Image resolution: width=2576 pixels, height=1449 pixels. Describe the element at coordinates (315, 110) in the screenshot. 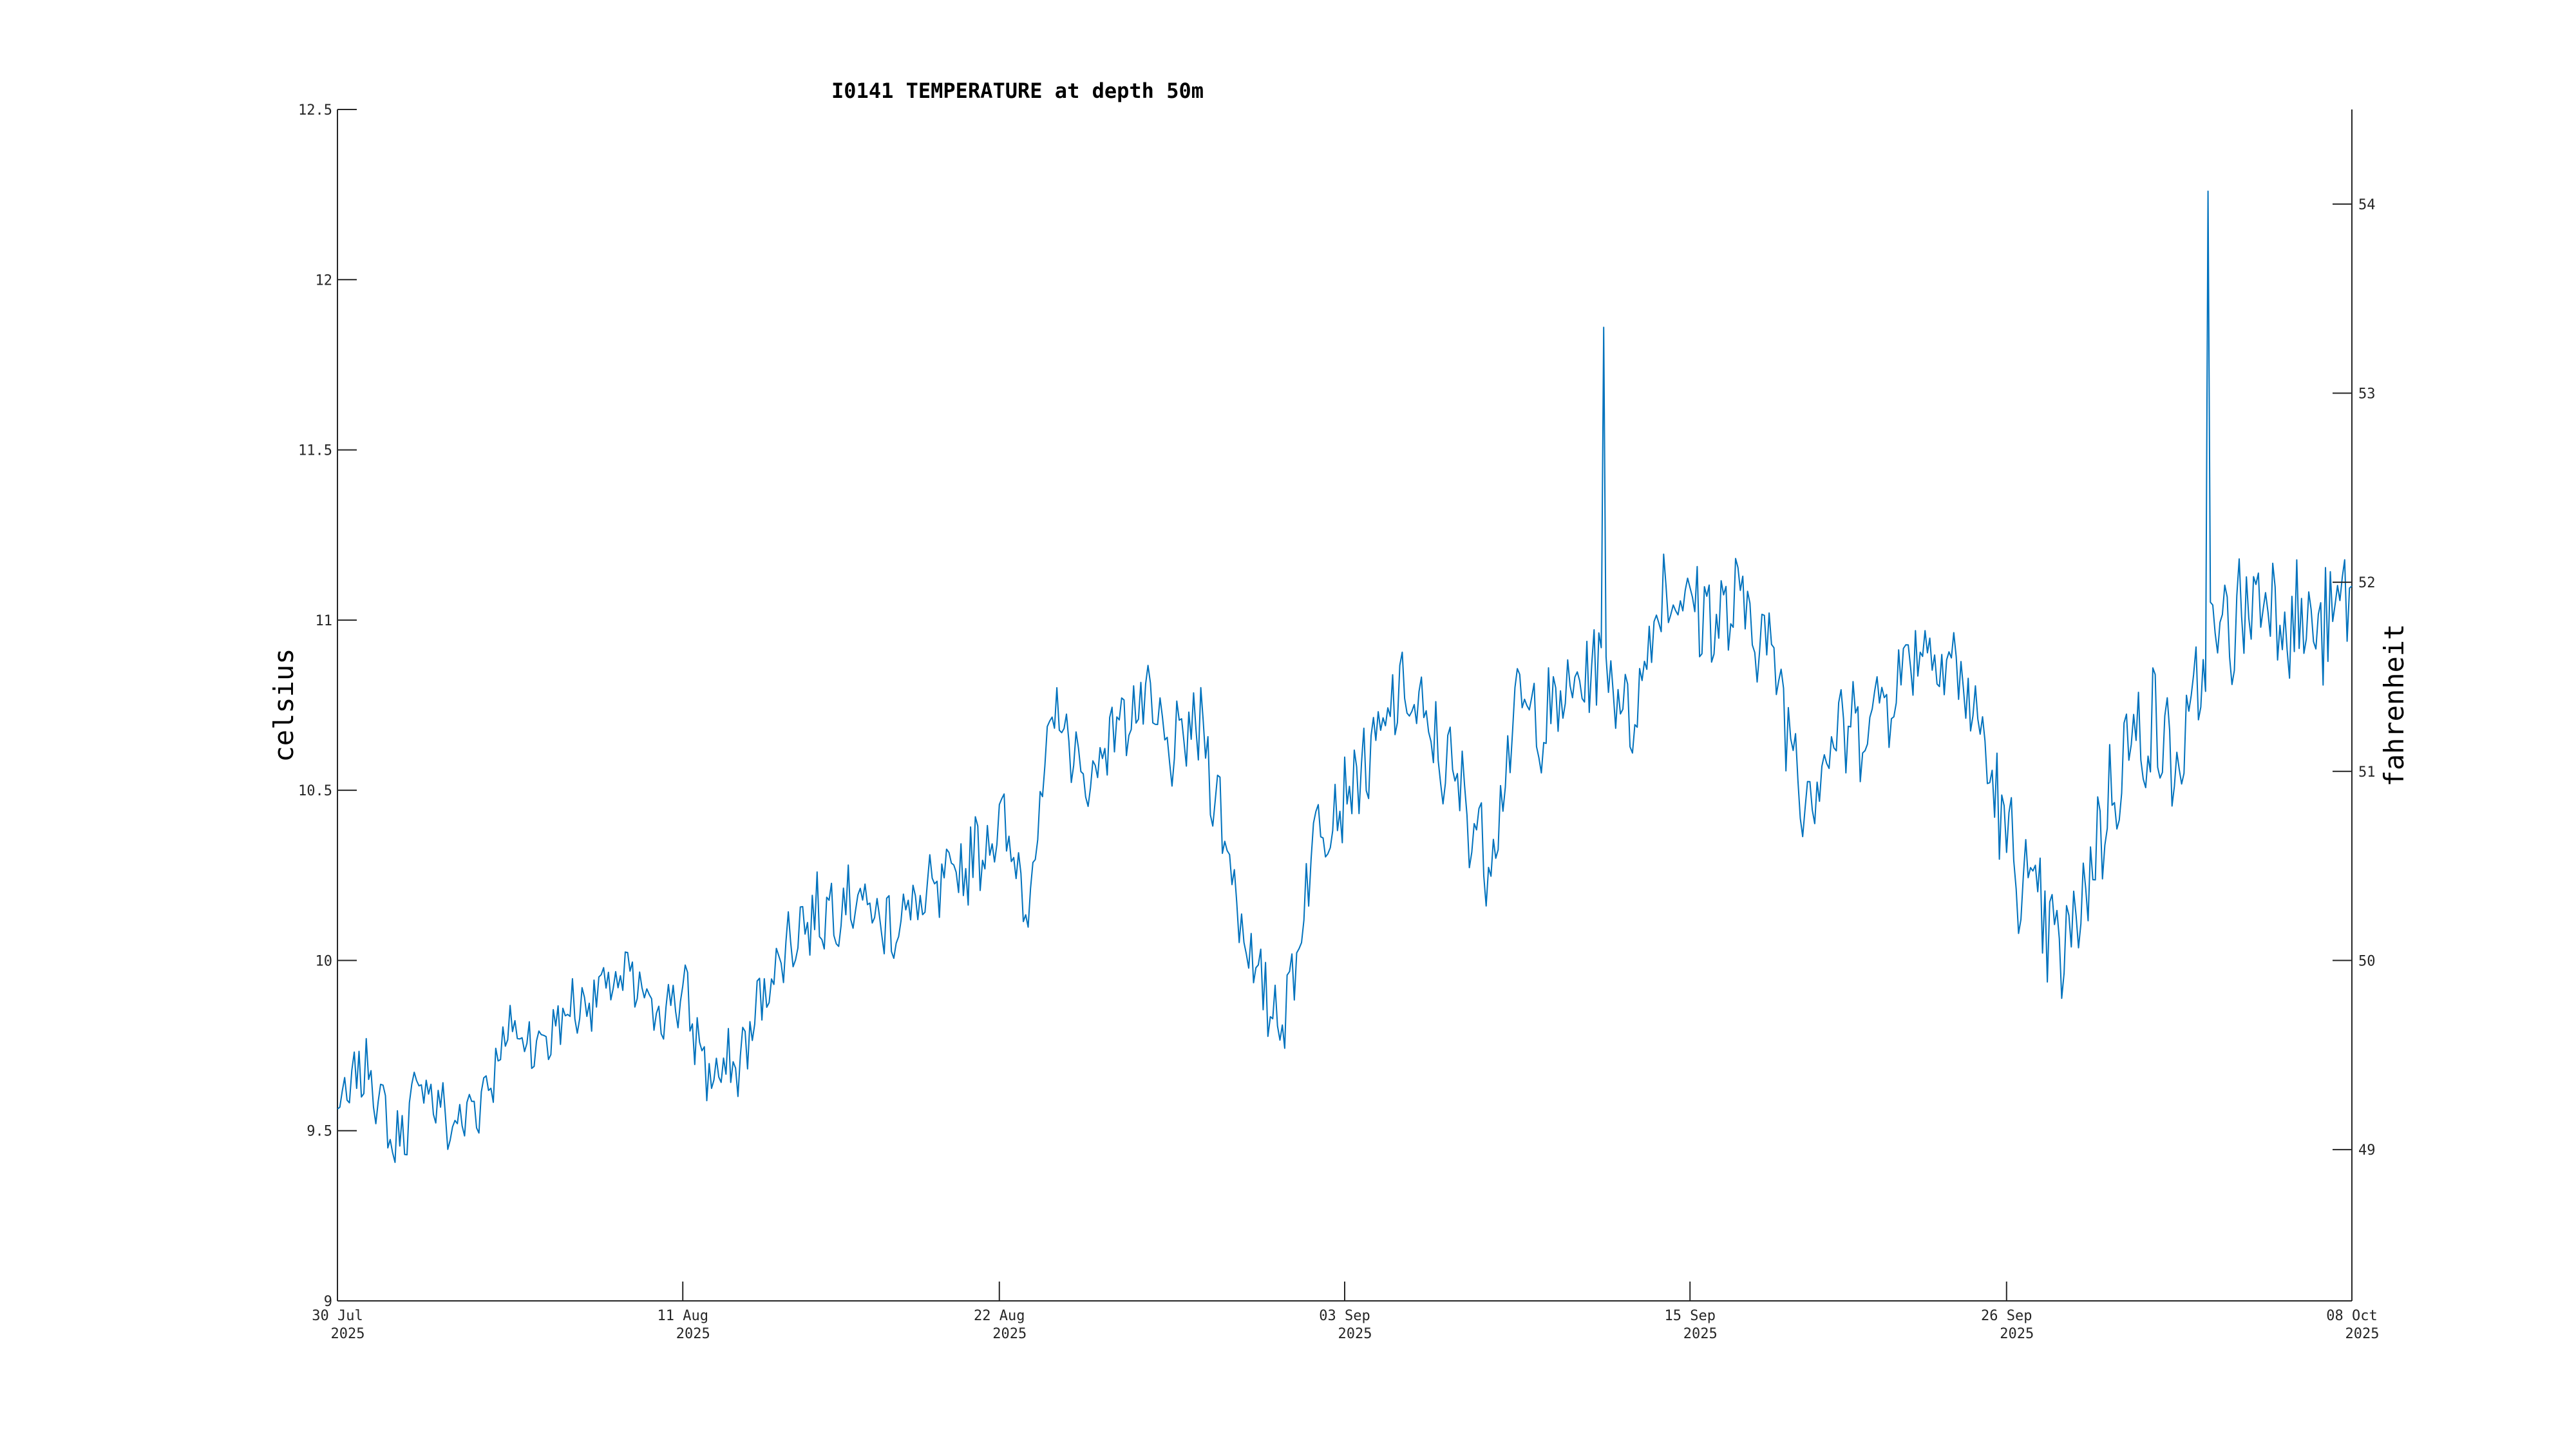

I see `left-y-tick-label: 12.5` at that location.